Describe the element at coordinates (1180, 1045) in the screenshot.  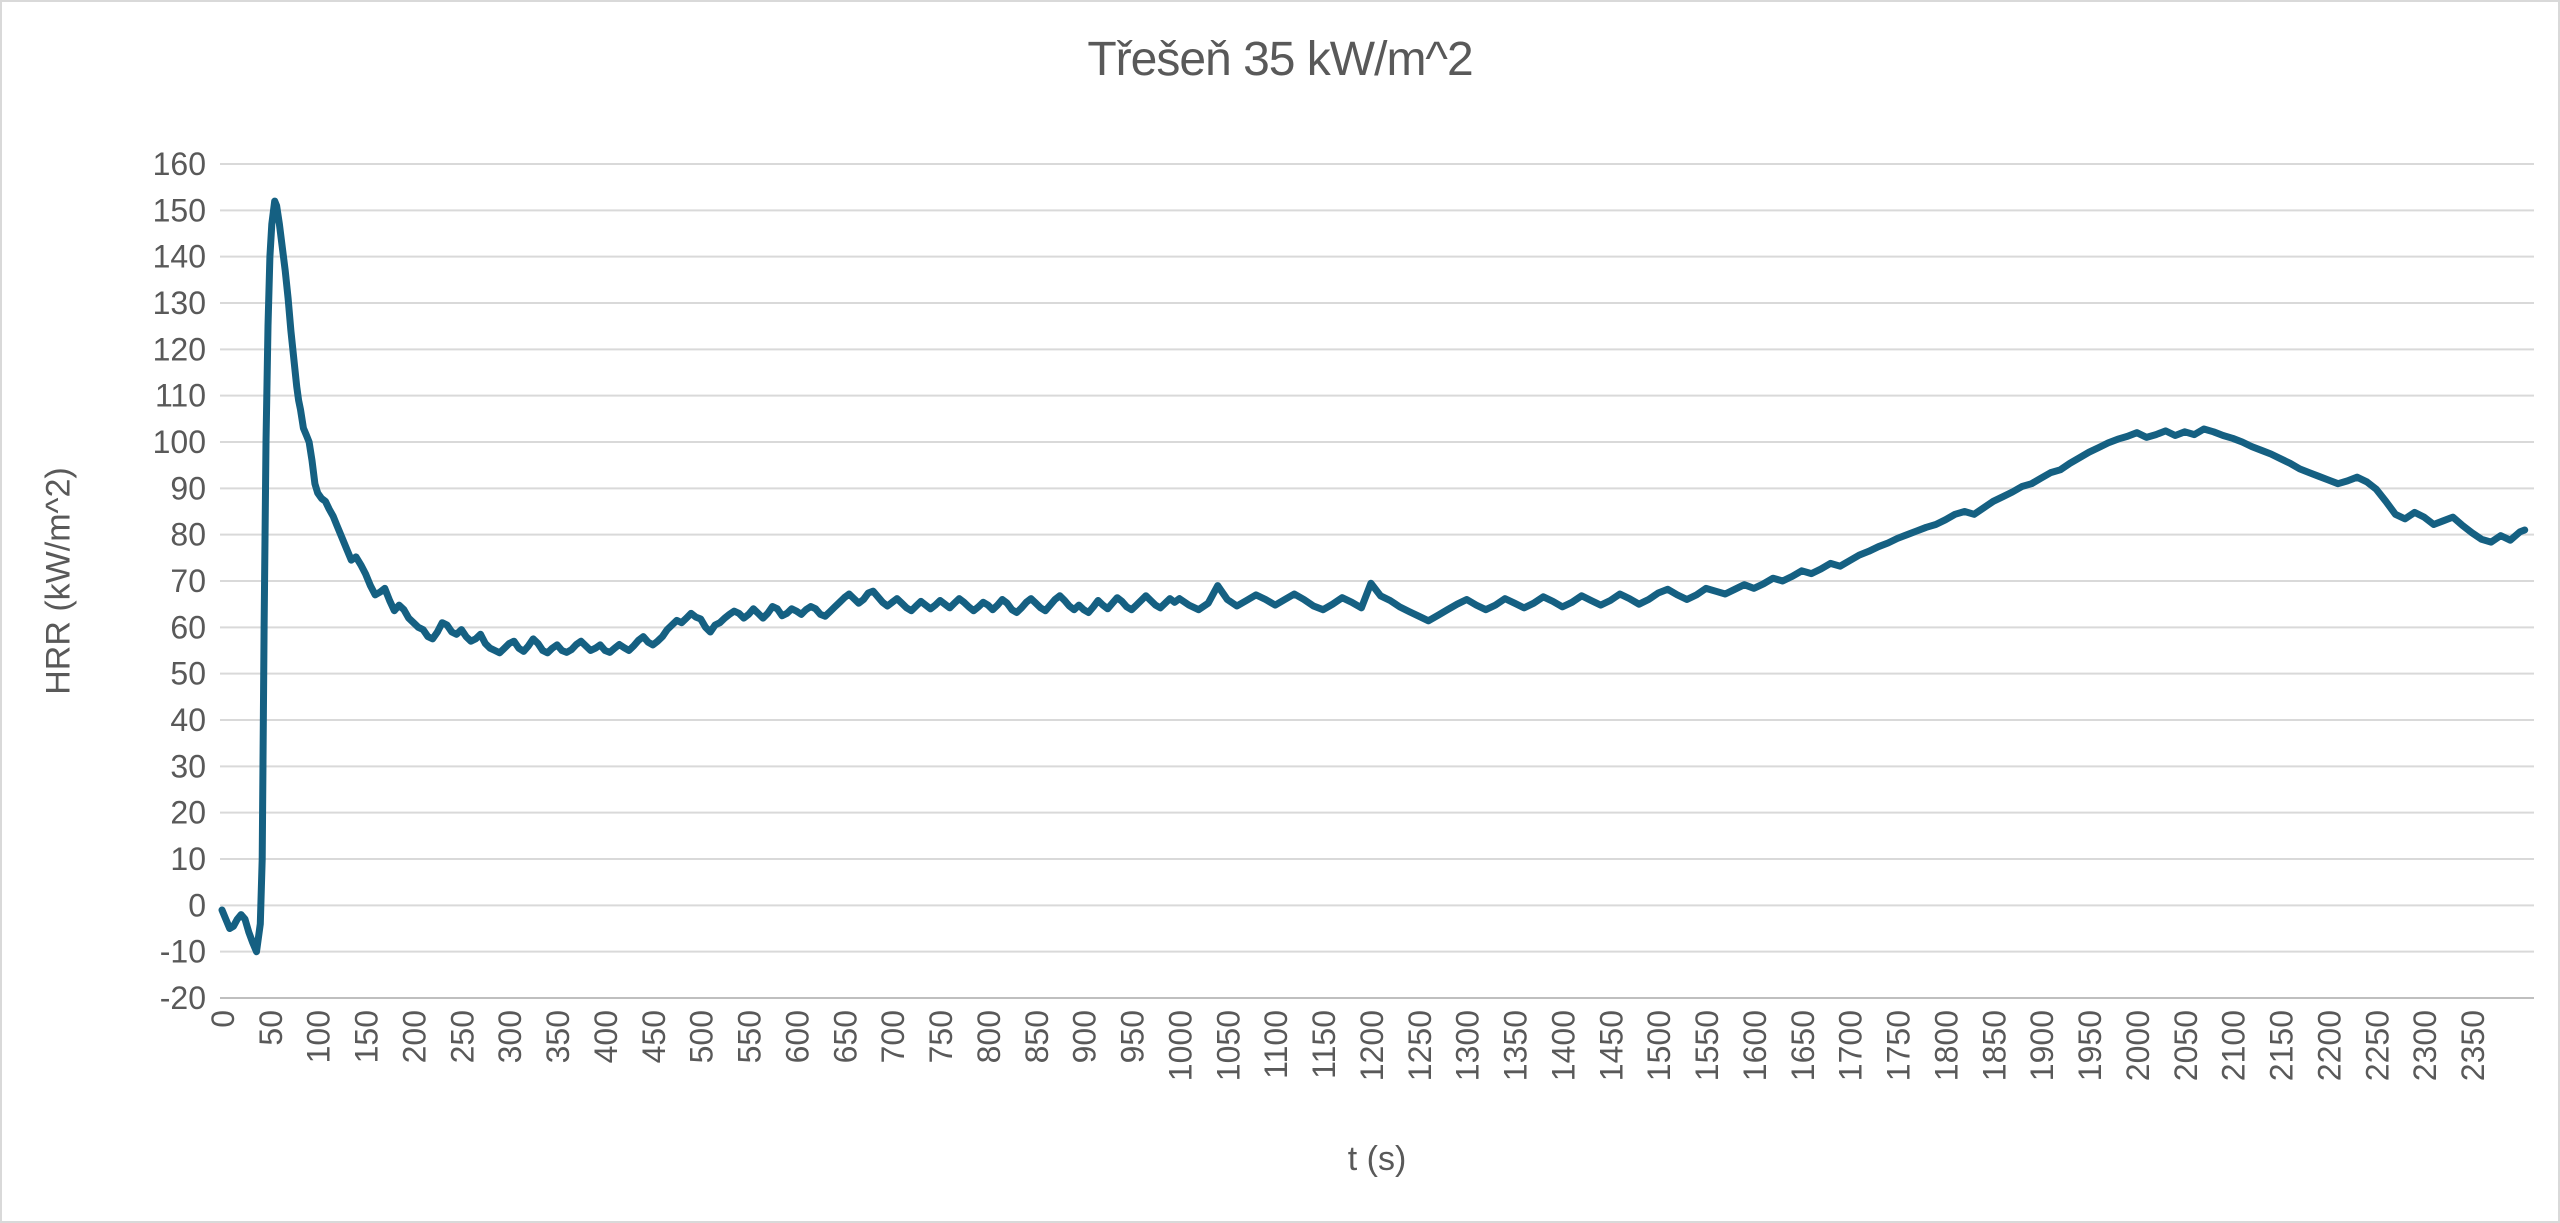
I see `x-tick-label: 1000` at that location.